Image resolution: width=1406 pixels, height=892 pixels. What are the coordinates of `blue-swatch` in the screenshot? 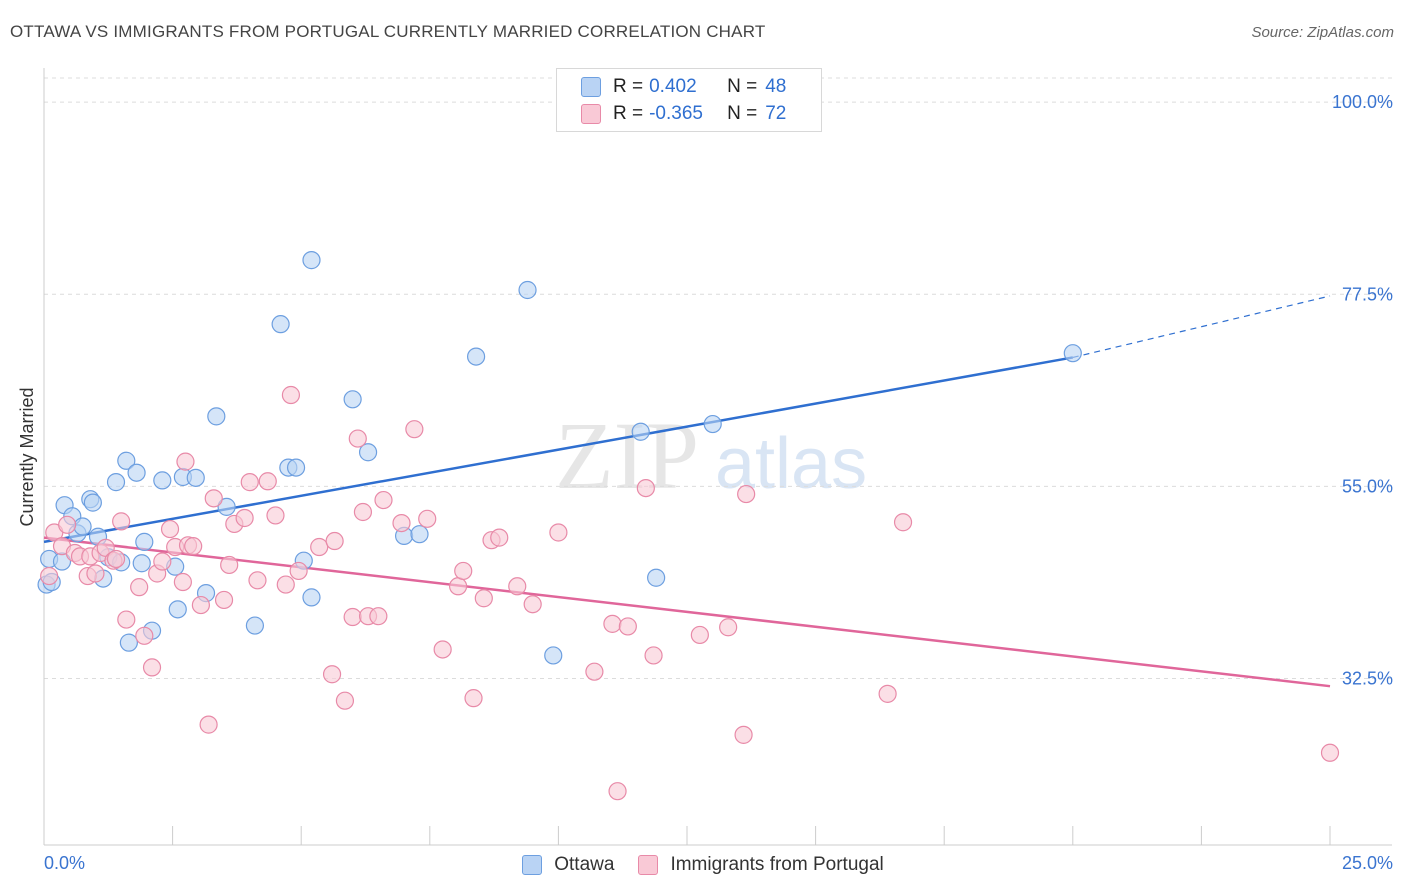 It's located at (532, 865).